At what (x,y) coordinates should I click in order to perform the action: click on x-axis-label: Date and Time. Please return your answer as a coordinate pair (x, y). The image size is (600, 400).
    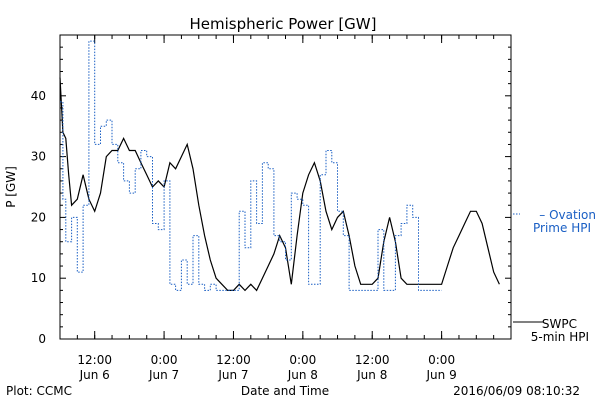
    Looking at the image, I should click on (285, 391).